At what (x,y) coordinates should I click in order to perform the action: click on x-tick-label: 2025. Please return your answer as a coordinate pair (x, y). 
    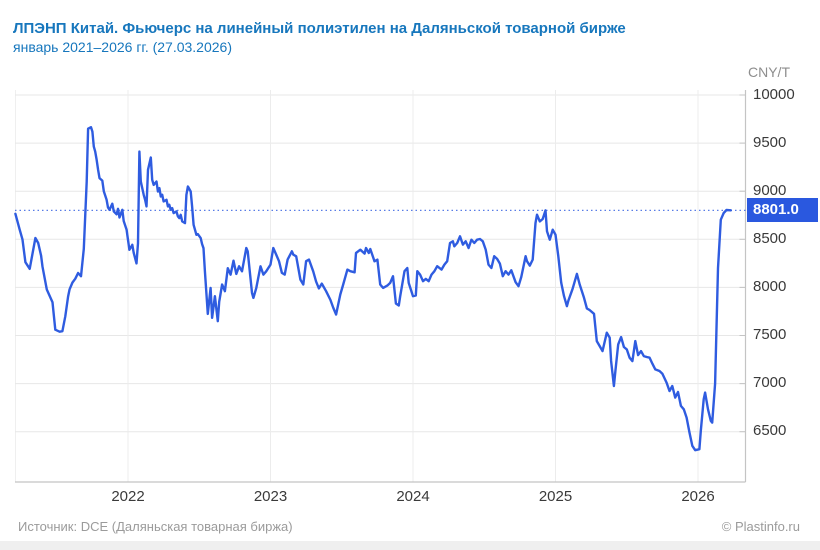
    Looking at the image, I should click on (555, 496).